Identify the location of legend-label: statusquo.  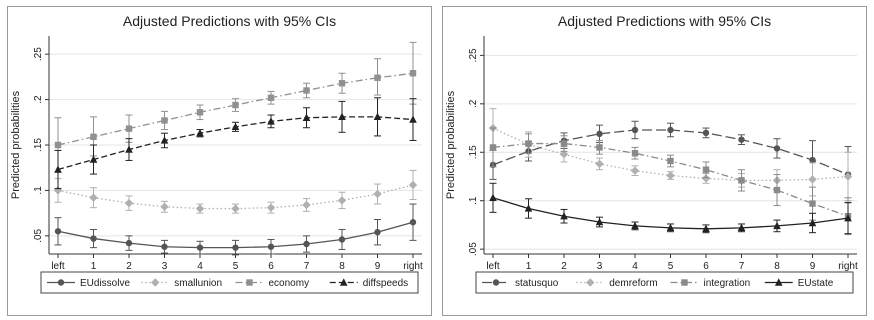
(537, 283).